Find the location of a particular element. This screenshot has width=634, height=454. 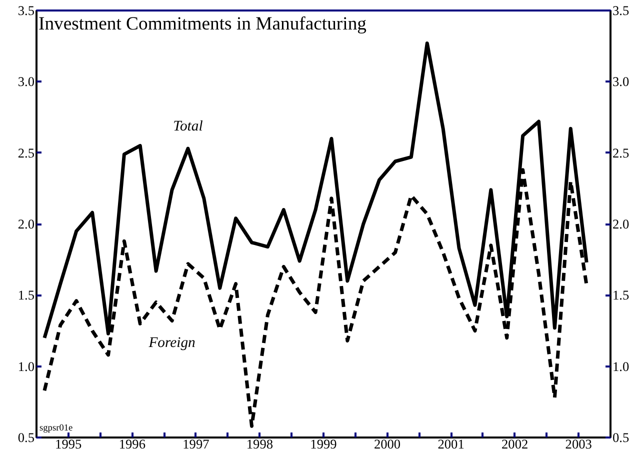

y2-tick-label: 3.5 is located at coordinates (621, 10).